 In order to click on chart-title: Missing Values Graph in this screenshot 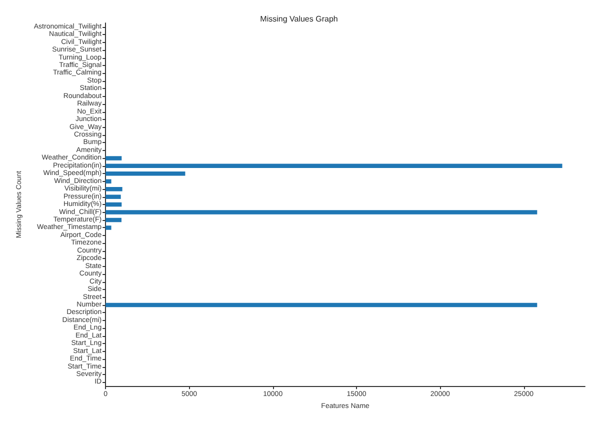, I will do `click(299, 19)`.